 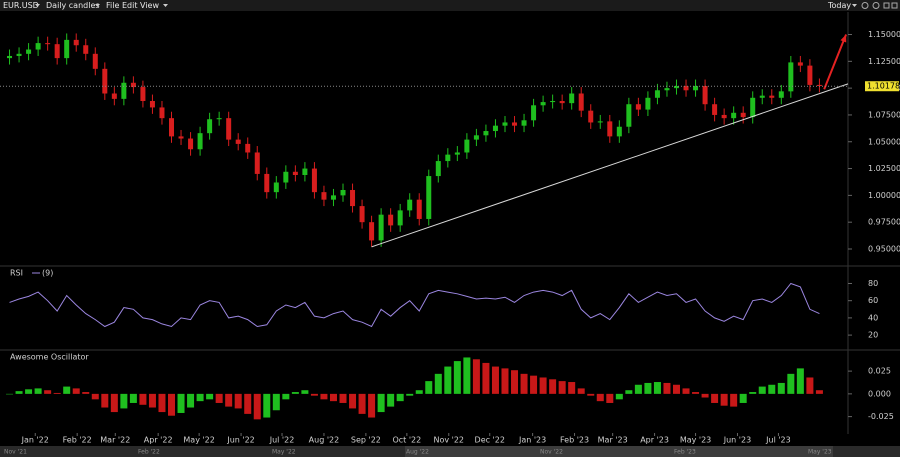 What do you see at coordinates (884, 34) in the screenshot?
I see `y-tick-label: 1.15000` at bounding box center [884, 34].